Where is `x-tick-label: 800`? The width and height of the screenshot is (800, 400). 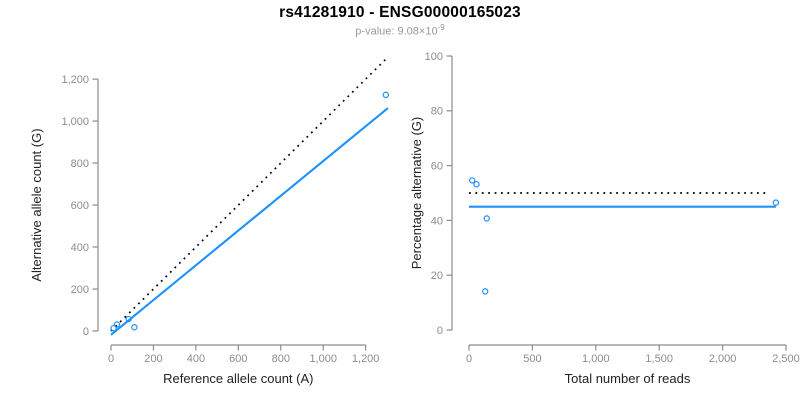 x-tick-label: 800 is located at coordinates (281, 359).